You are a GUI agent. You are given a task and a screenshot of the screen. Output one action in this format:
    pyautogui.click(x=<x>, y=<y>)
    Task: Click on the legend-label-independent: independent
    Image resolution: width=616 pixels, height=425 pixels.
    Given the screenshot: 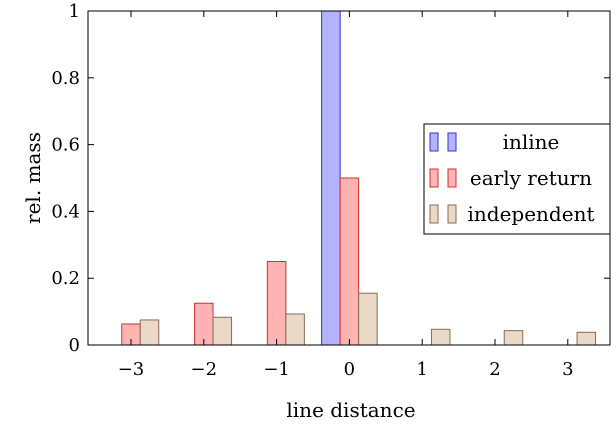 What is the action you would take?
    pyautogui.click(x=531, y=214)
    